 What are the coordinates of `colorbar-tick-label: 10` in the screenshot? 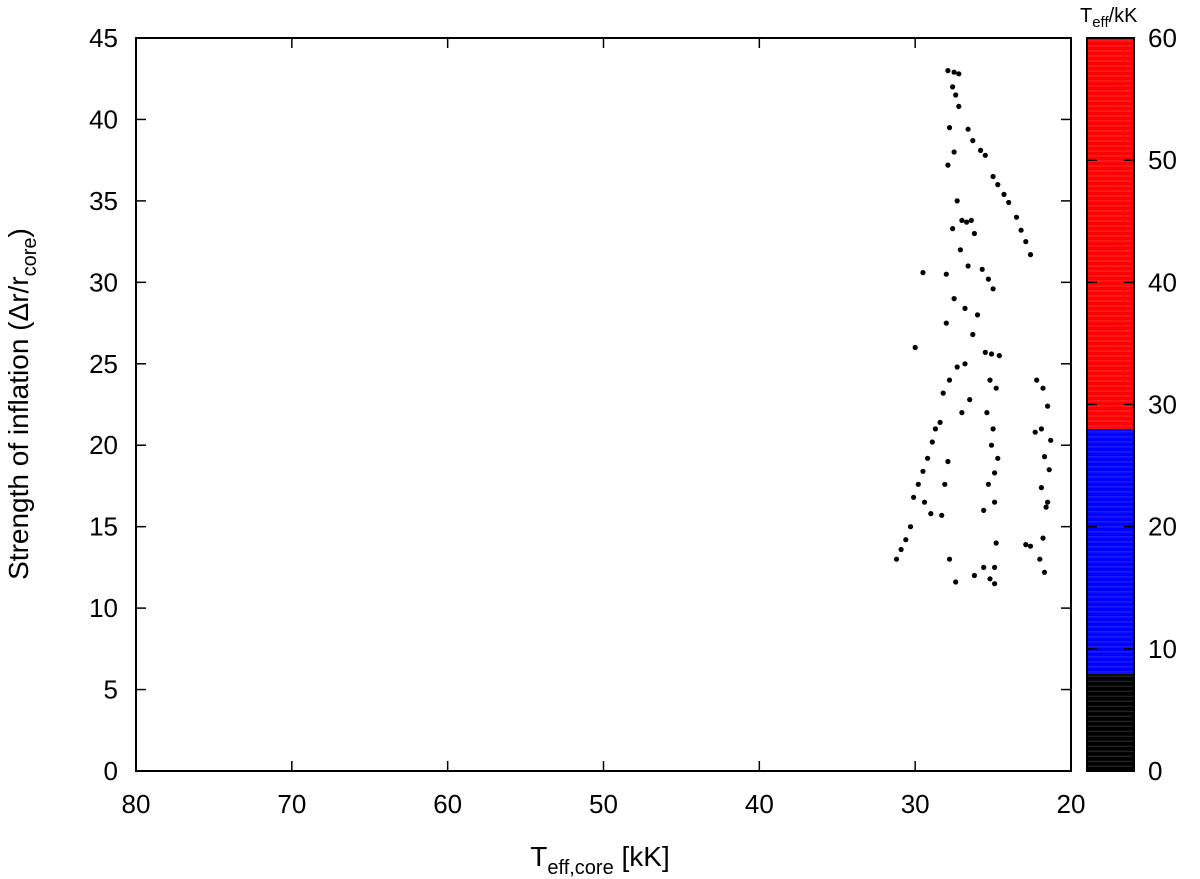 It's located at (1162, 649).